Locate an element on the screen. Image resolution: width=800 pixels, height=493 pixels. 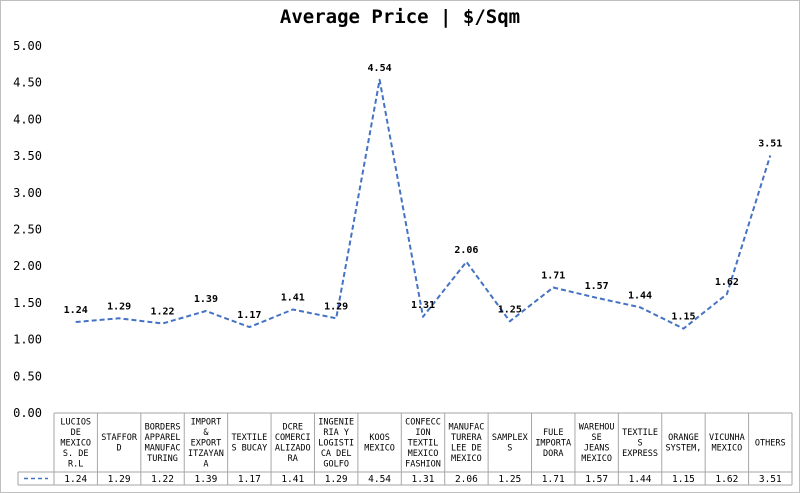
x-category-label: ORANGE SYSTEM, is located at coordinates (684, 443).